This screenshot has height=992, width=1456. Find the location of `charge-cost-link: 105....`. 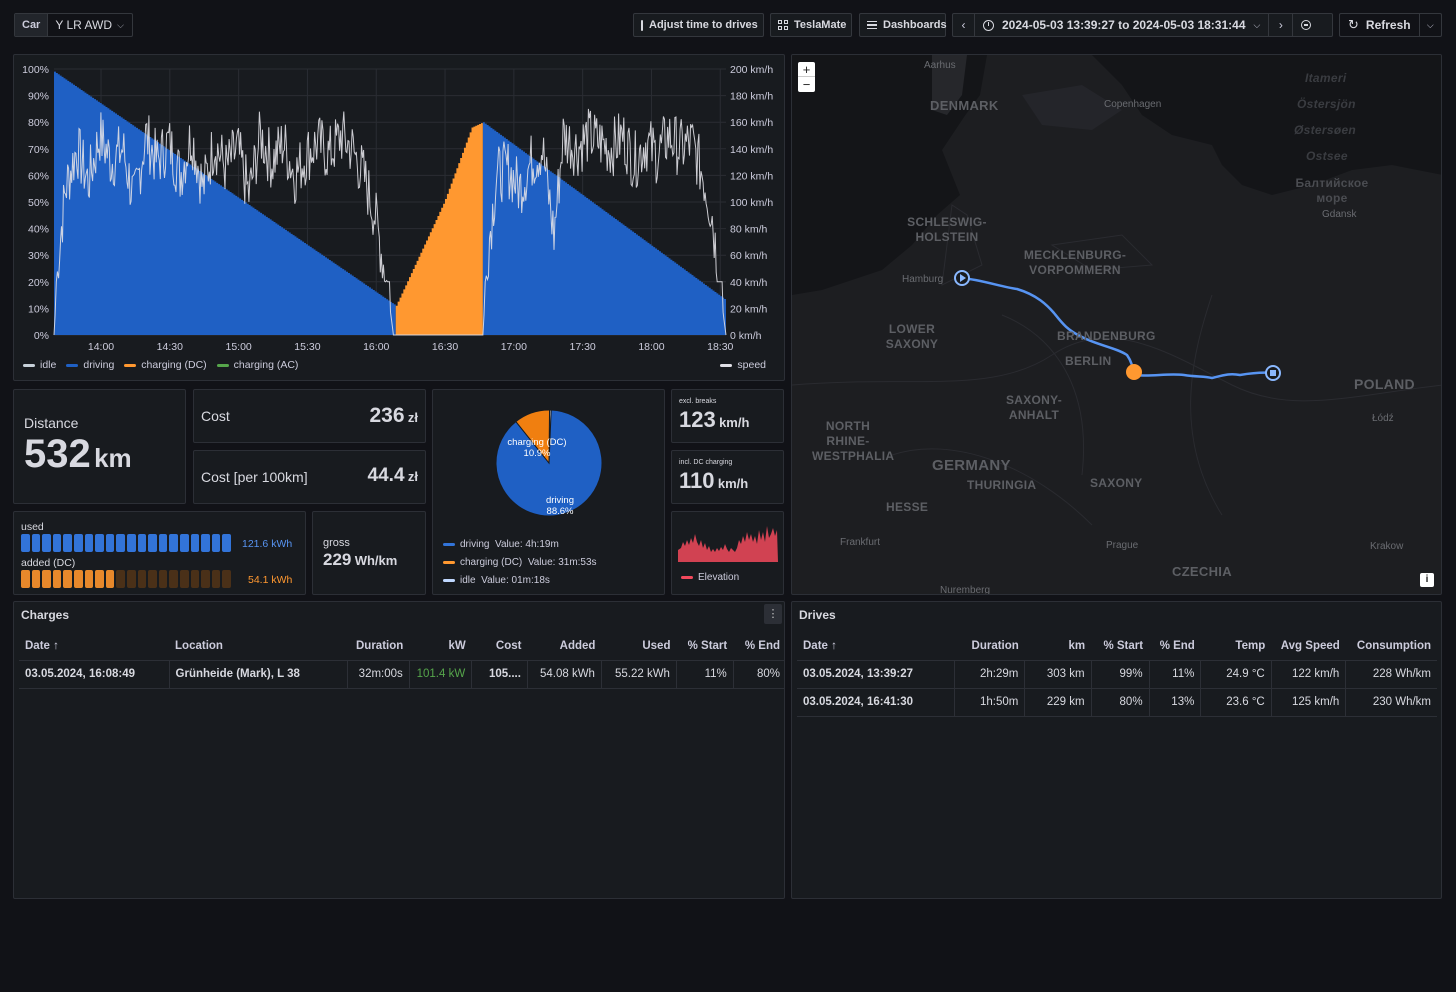

charge-cost-link: 105.... is located at coordinates (499, 674).